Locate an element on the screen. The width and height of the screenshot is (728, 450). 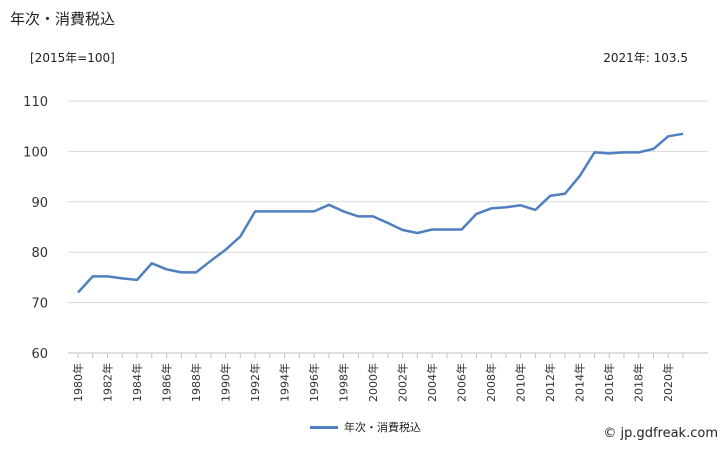
x-tick-label: 2008年 is located at coordinates (491, 382).